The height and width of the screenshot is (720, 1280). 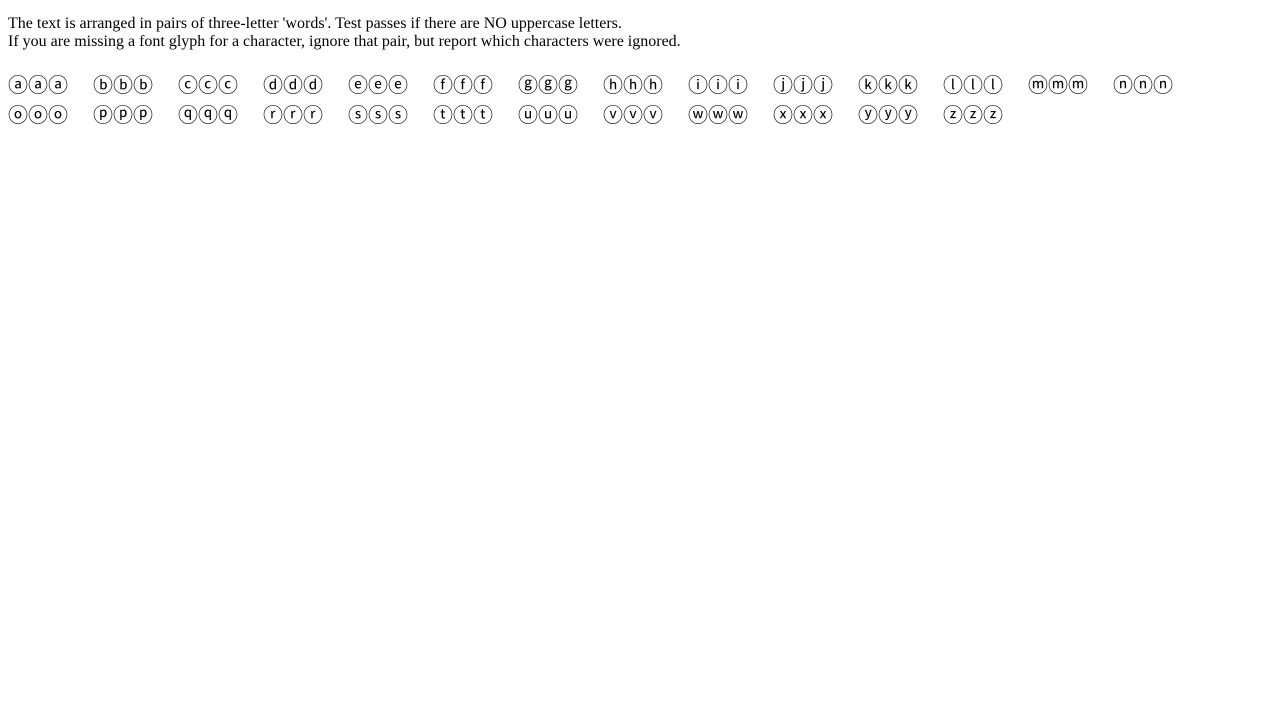 I want to click on test-word: ⓩⓩⓩ, so click(x=973, y=115).